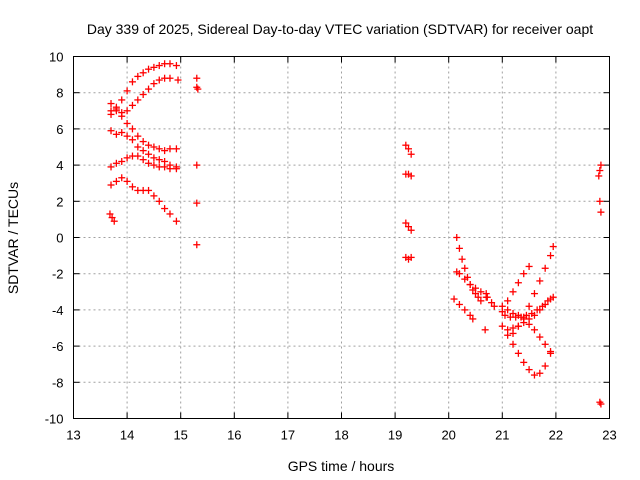 The image size is (640, 480). Describe the element at coordinates (127, 435) in the screenshot. I see `x-tick-label: 14` at that location.